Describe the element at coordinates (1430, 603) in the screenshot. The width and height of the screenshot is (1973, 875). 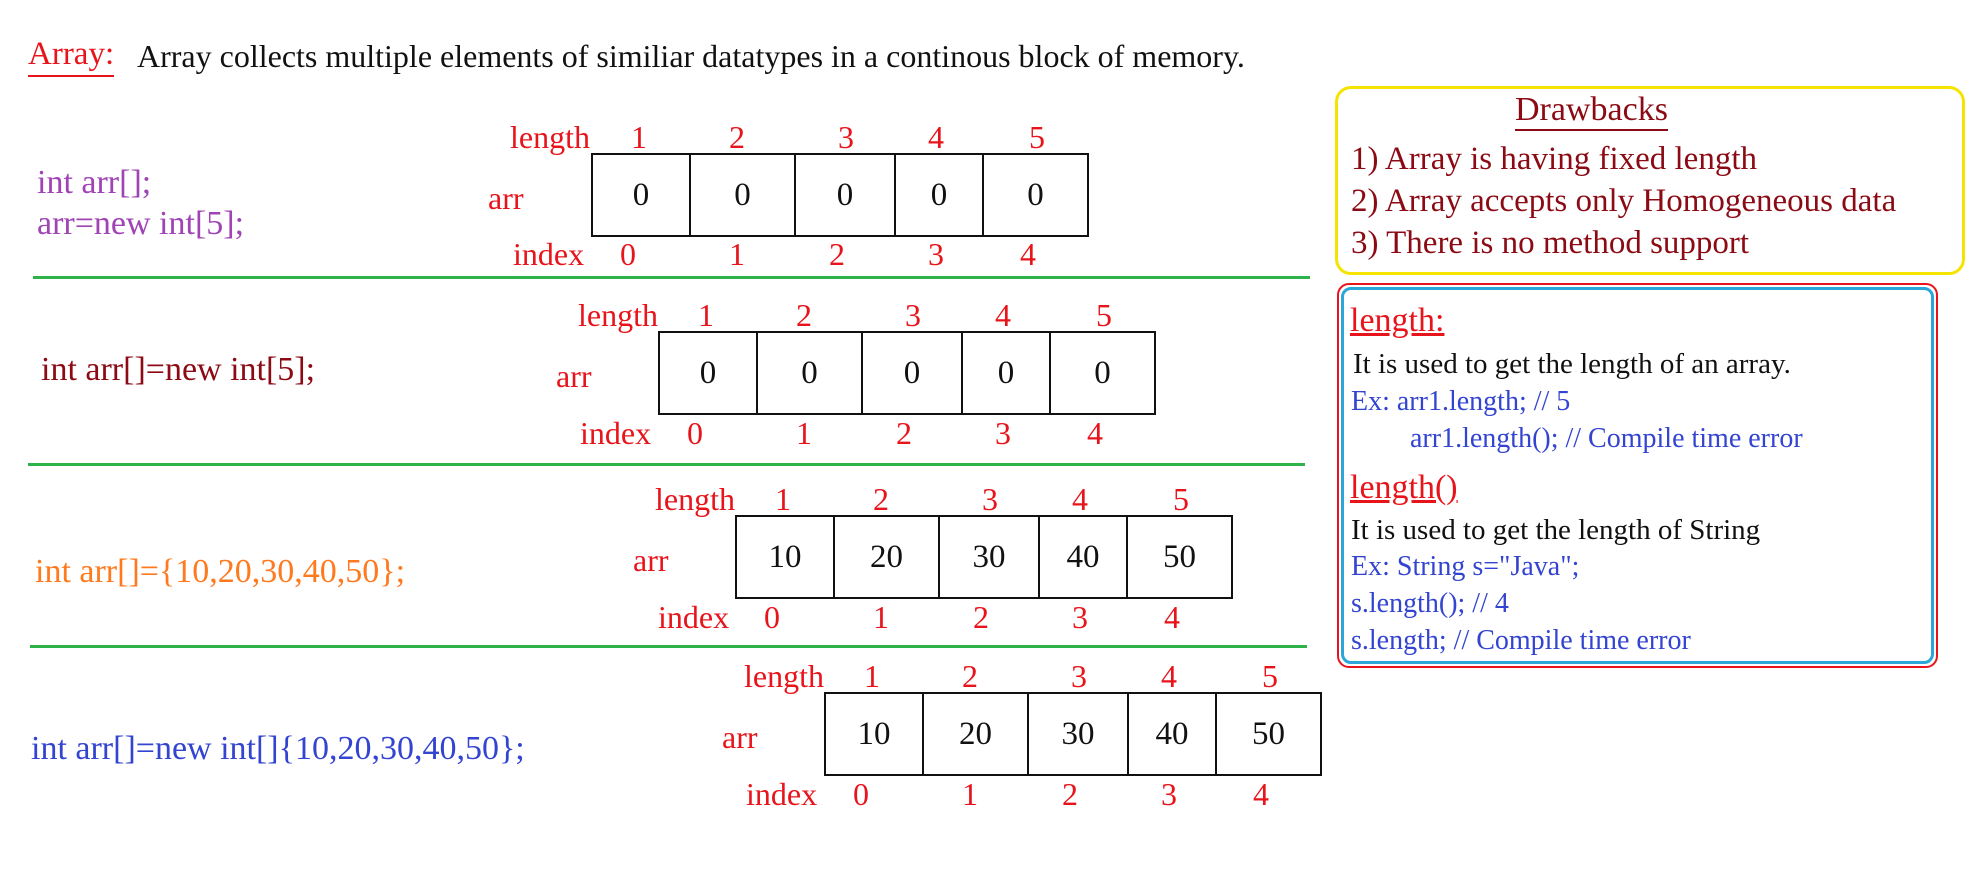
I see `length-method-example-2: s.length(); // 4` at that location.